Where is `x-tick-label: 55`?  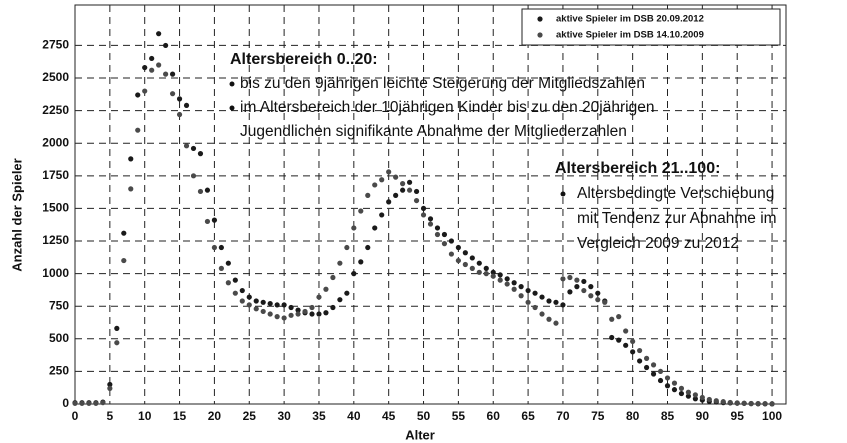 x-tick-label: 55 is located at coordinates (459, 416).